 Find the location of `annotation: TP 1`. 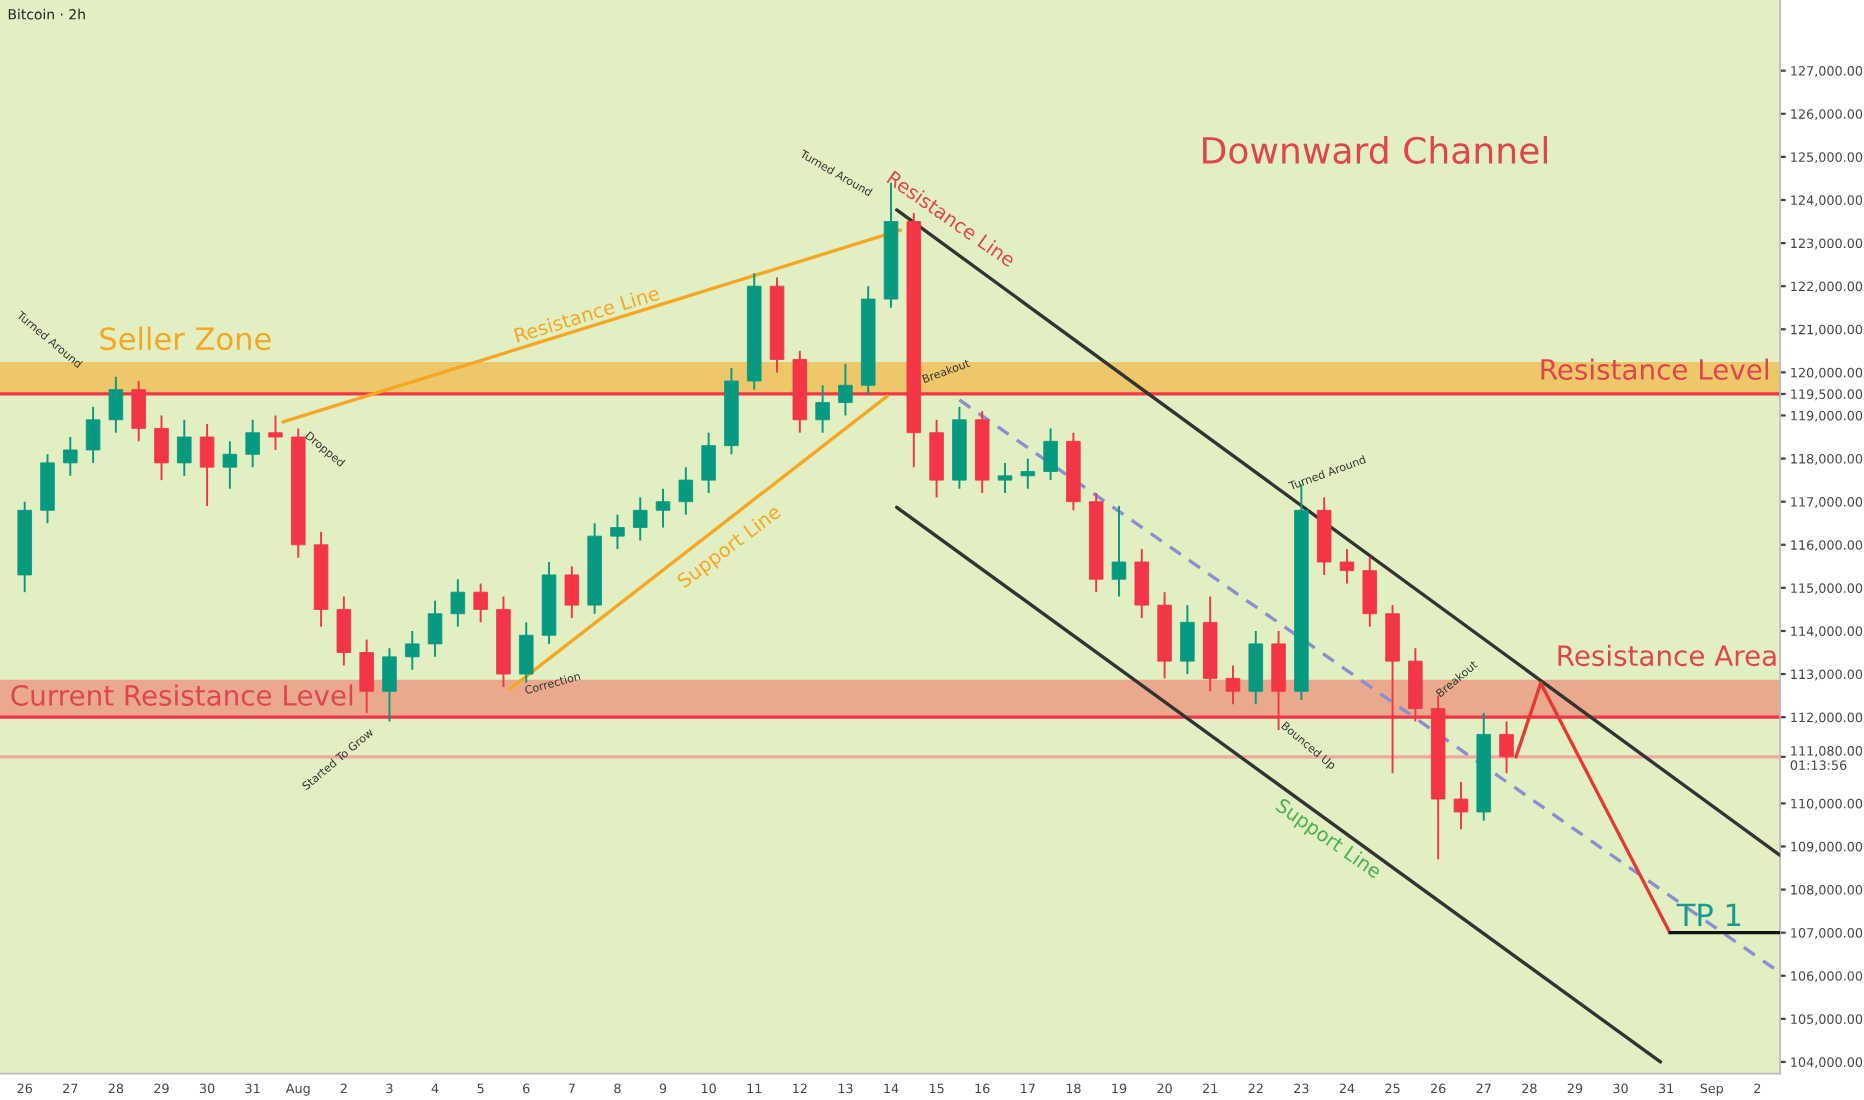

annotation: TP 1 is located at coordinates (1708, 915).